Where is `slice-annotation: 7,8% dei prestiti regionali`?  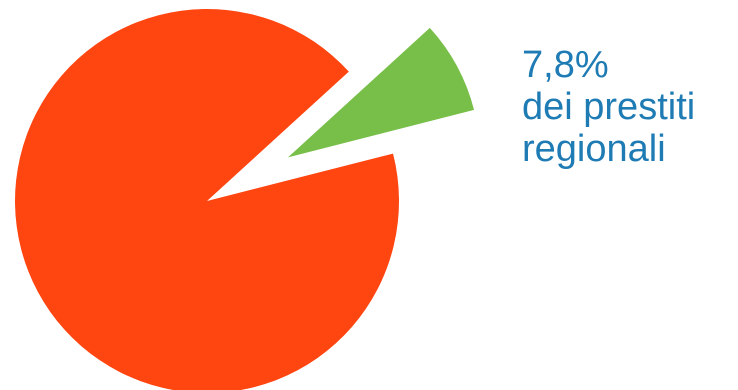
slice-annotation: 7,8% dei prestiti regionali is located at coordinates (608, 107).